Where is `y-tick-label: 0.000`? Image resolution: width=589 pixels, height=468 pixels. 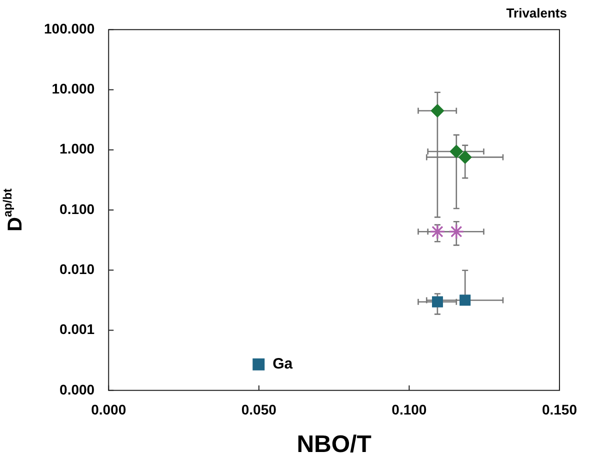 y-tick-label: 0.000 is located at coordinates (77, 389).